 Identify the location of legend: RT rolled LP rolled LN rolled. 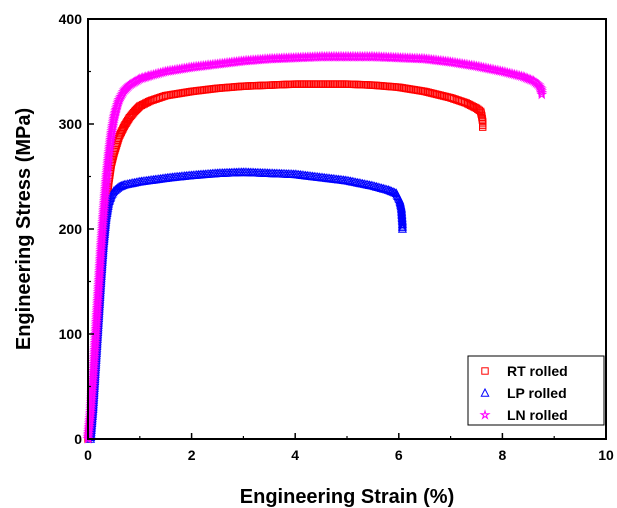
(536, 390).